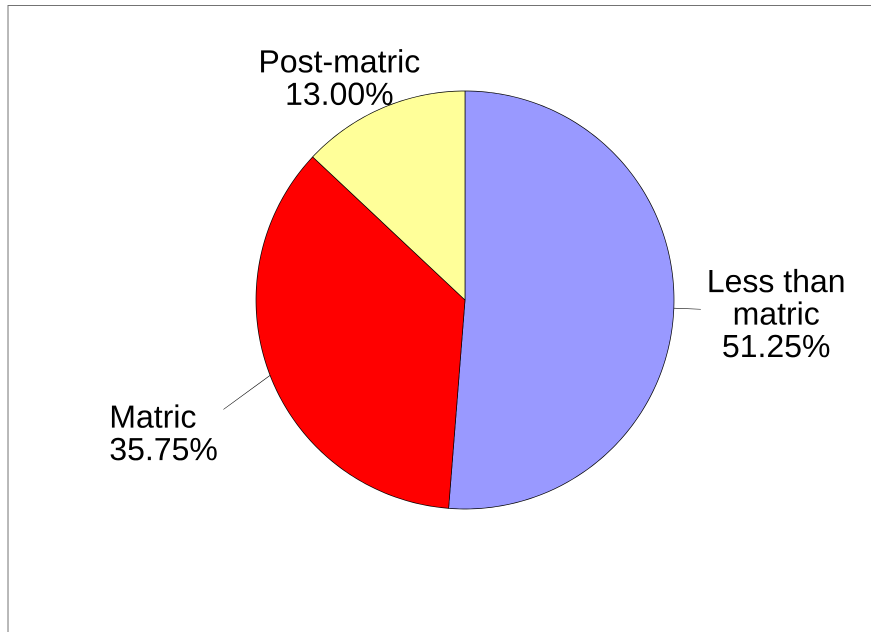 The height and width of the screenshot is (632, 871). I want to click on slice-label: Matric, so click(154, 416).